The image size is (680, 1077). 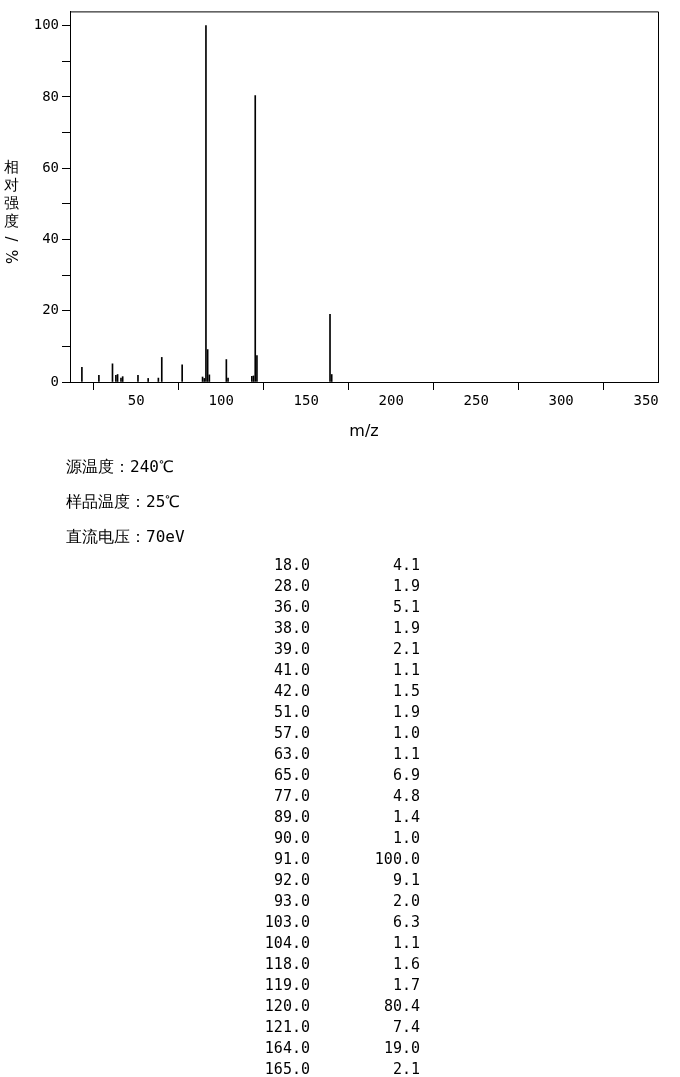 I want to click on text: 100.0, so click(x=397, y=858).